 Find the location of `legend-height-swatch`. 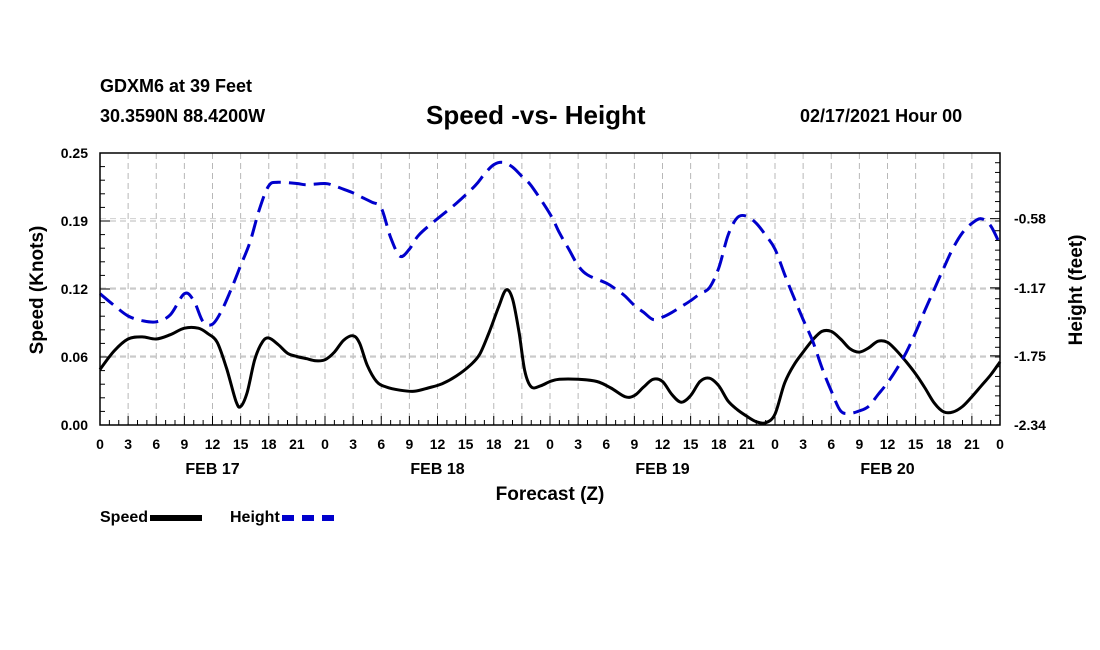

legend-height-swatch is located at coordinates (307, 517).